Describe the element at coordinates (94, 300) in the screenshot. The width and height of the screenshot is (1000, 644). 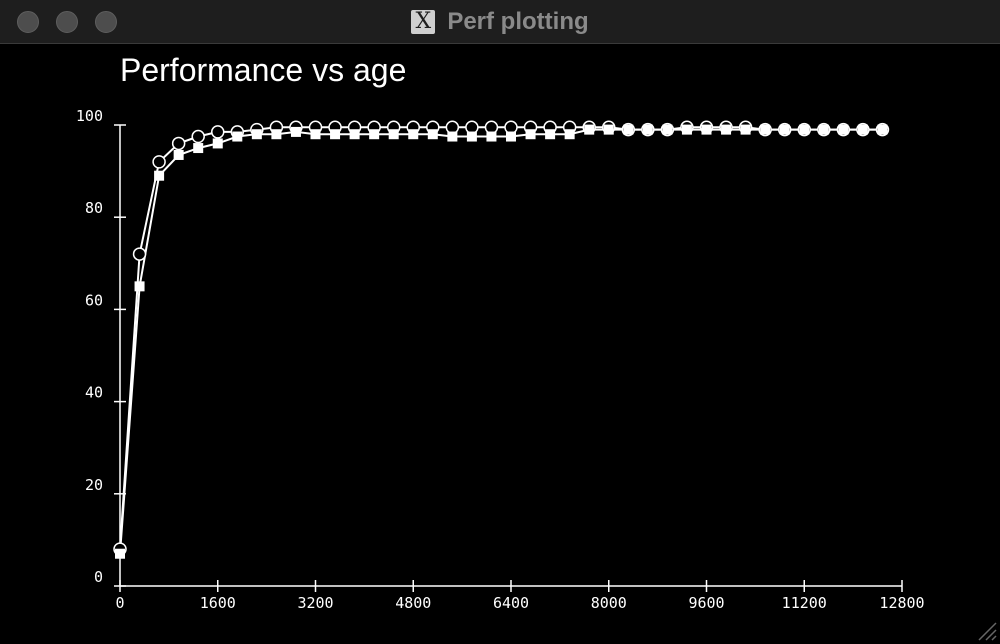
I see `y-tick-label: 60` at that location.